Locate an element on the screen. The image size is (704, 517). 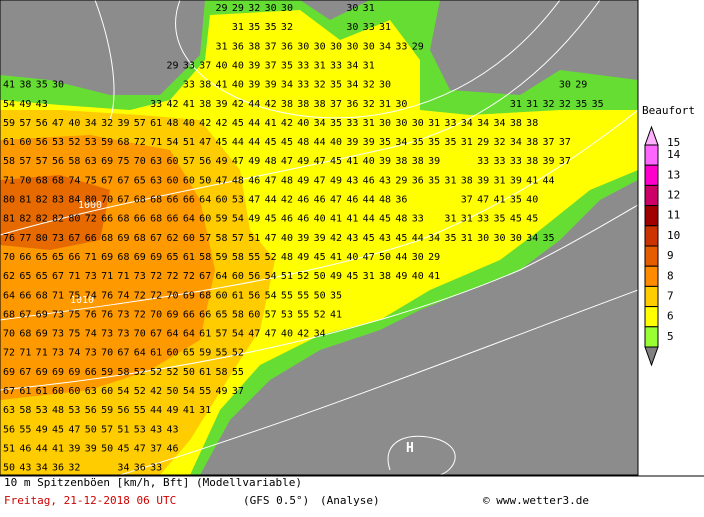
grid-value: 69 is located at coordinates (42, 314).